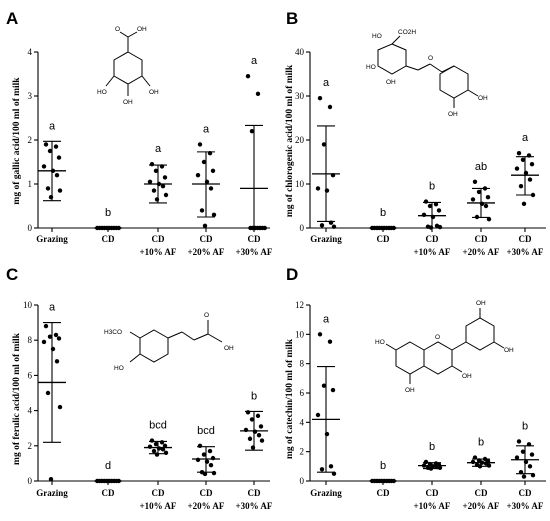  What do you see at coordinates (30, 184) in the screenshot?
I see `y-tick-label: 1` at bounding box center [30, 184].